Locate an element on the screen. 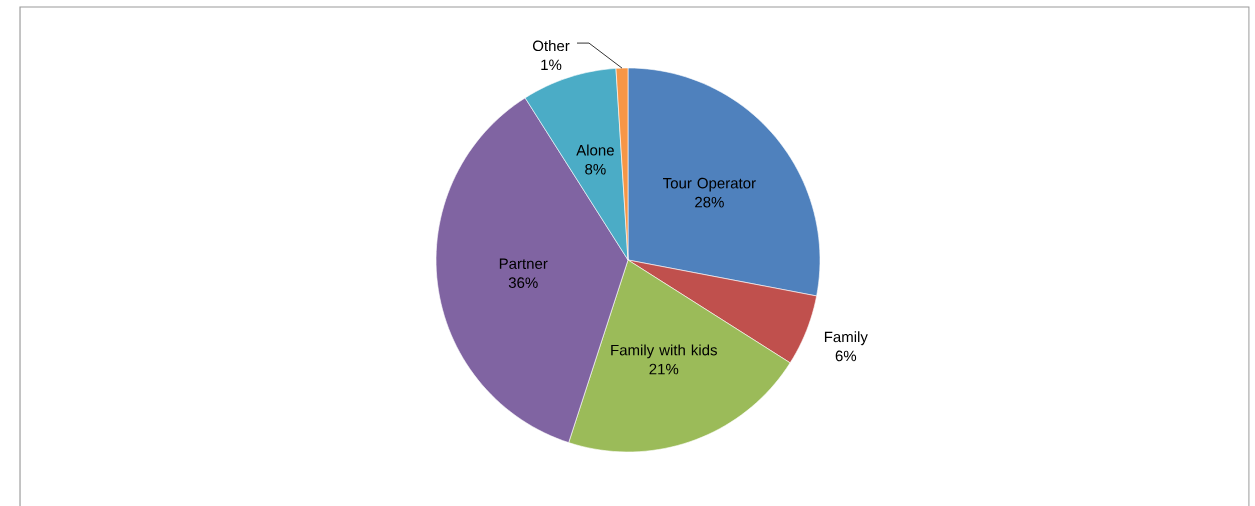 Image resolution: width=1255 pixels, height=506 pixels. slice-label: Alone is located at coordinates (595, 150).